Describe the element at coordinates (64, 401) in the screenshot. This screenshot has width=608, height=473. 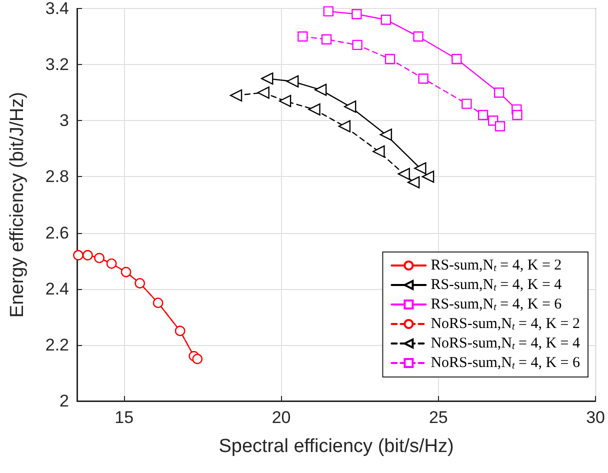
I see `y-tick-label: 2` at that location.